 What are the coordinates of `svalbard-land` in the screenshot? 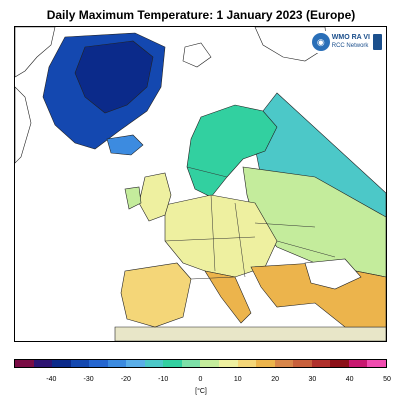 It's located at (197, 55).